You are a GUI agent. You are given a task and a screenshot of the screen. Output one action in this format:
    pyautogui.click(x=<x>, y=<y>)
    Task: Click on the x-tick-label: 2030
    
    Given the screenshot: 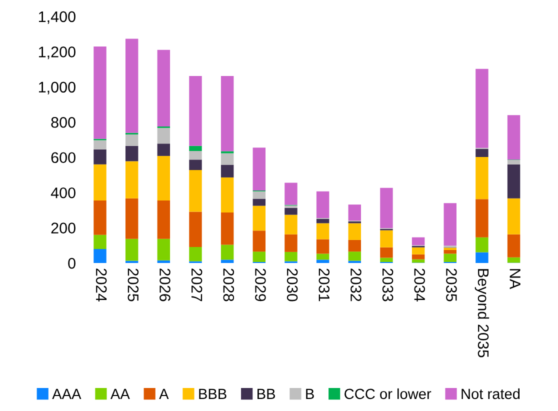 What is the action you would take?
    pyautogui.click(x=292, y=285)
    